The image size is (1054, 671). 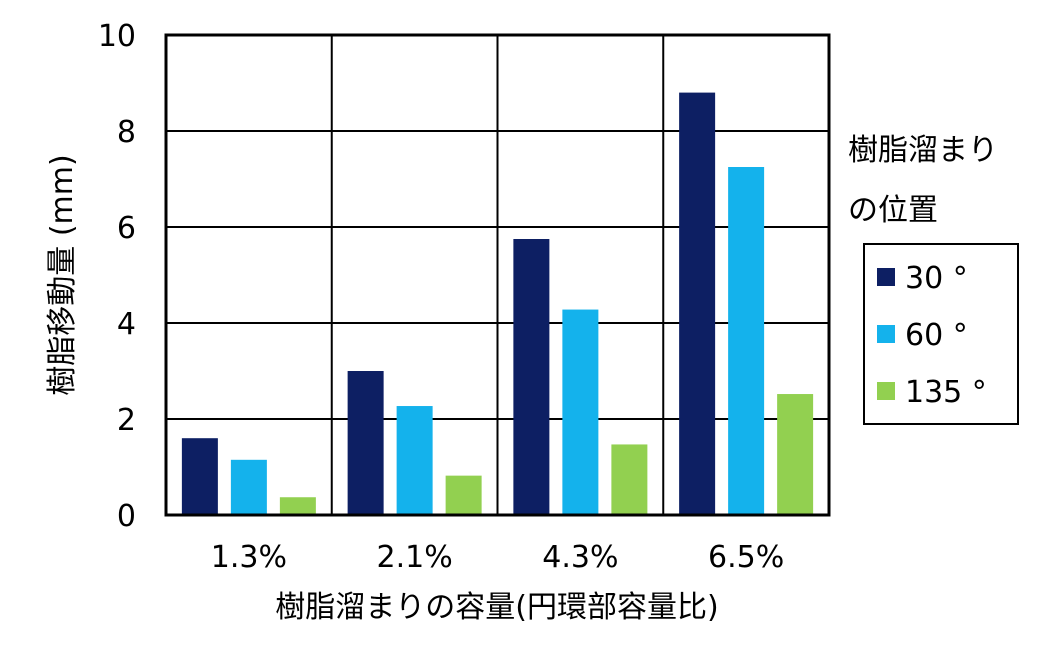 What do you see at coordinates (126, 324) in the screenshot?
I see `y-tick-label: 4` at bounding box center [126, 324].